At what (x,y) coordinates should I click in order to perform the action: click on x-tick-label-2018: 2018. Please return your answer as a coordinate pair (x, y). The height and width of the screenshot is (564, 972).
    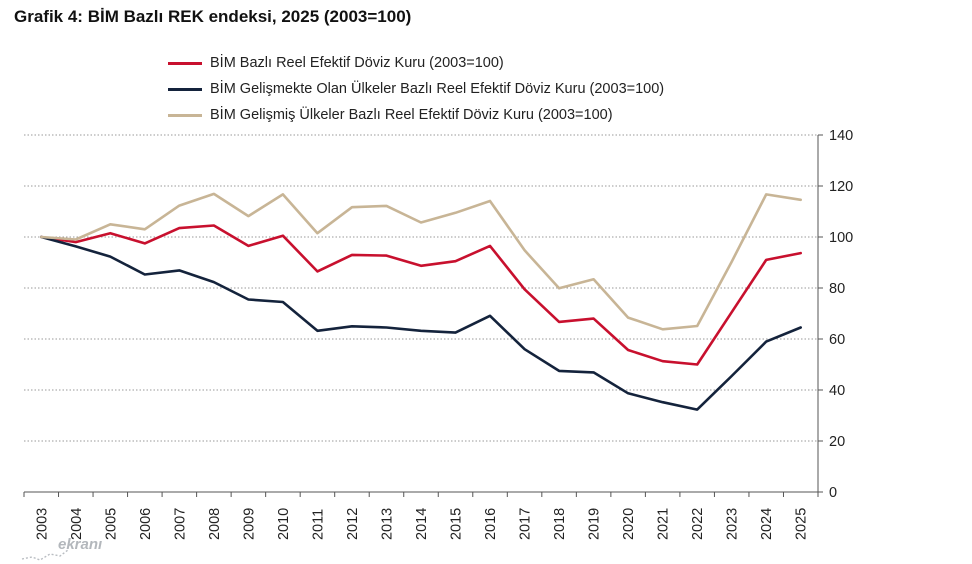
    Looking at the image, I should click on (560, 524).